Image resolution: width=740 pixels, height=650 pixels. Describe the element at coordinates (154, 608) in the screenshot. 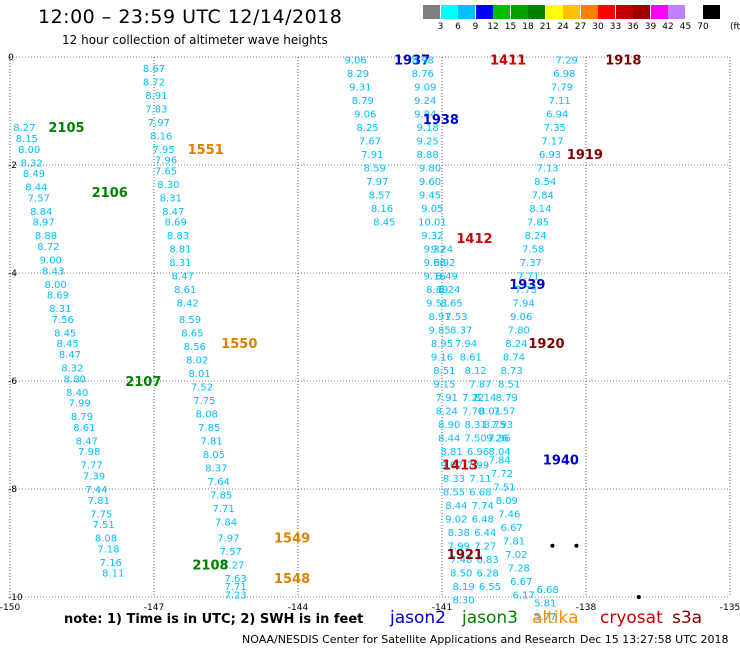

I see `x-tick-label: -147` at that location.